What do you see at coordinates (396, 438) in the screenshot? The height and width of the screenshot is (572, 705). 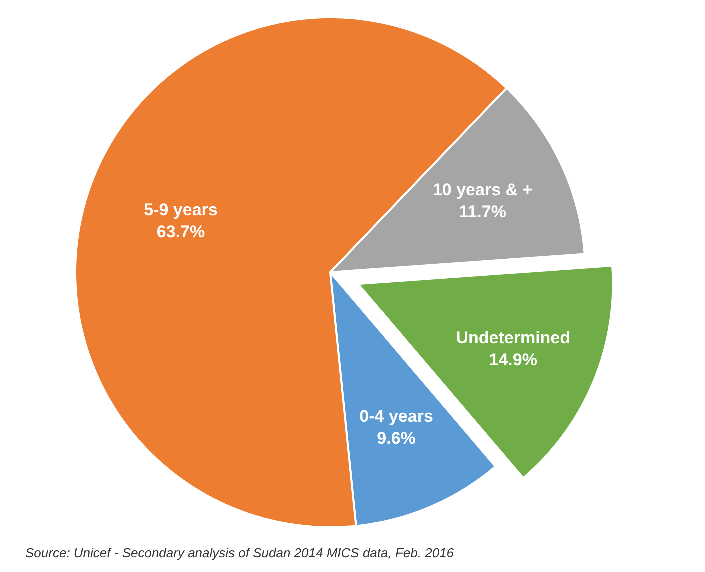 I see `data-label: 9.6%` at bounding box center [396, 438].